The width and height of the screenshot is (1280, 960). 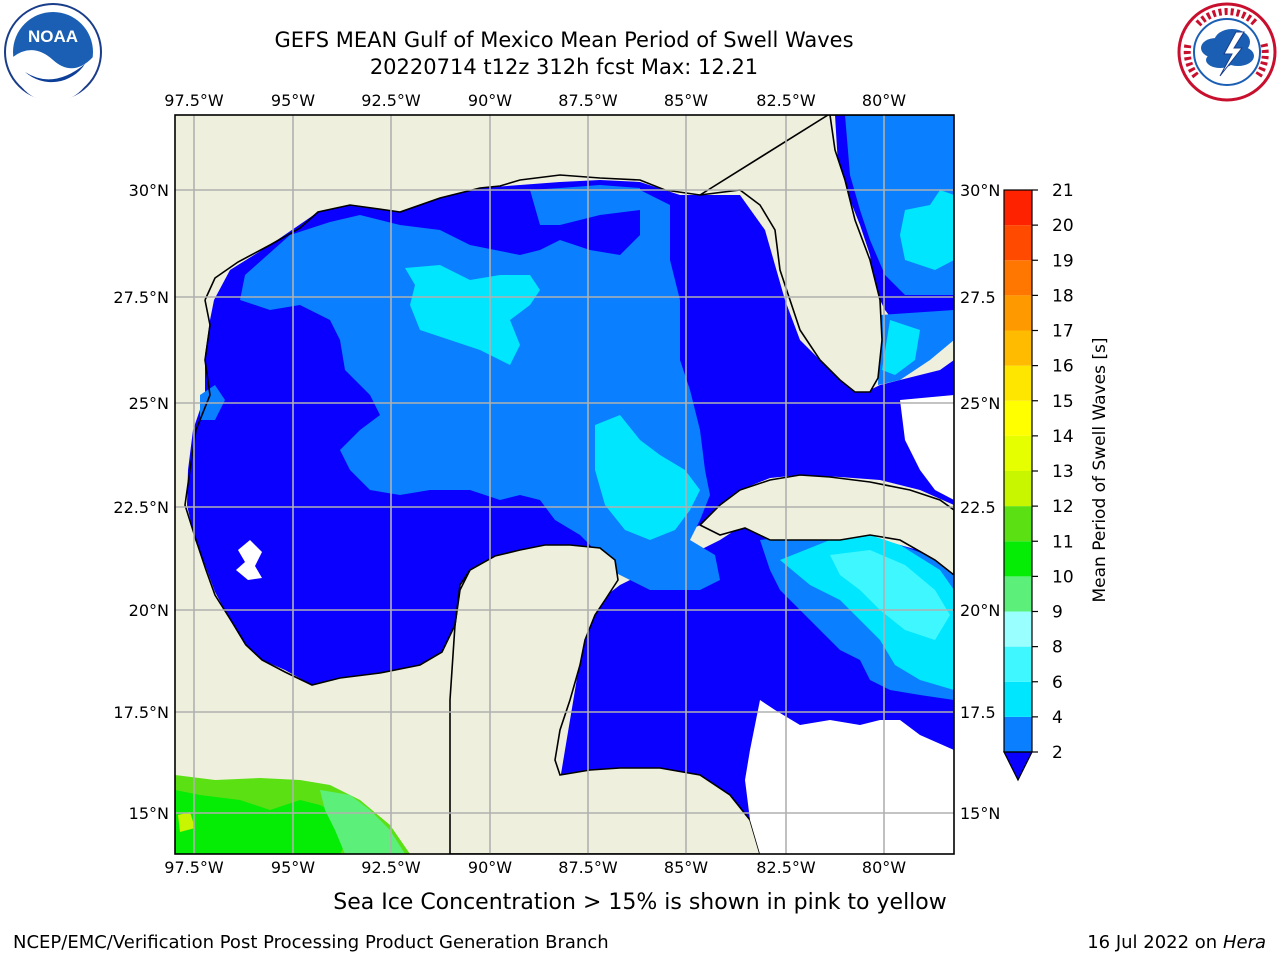 I want to click on swell-band-8-9-caribbean, so click(x=890, y=595).